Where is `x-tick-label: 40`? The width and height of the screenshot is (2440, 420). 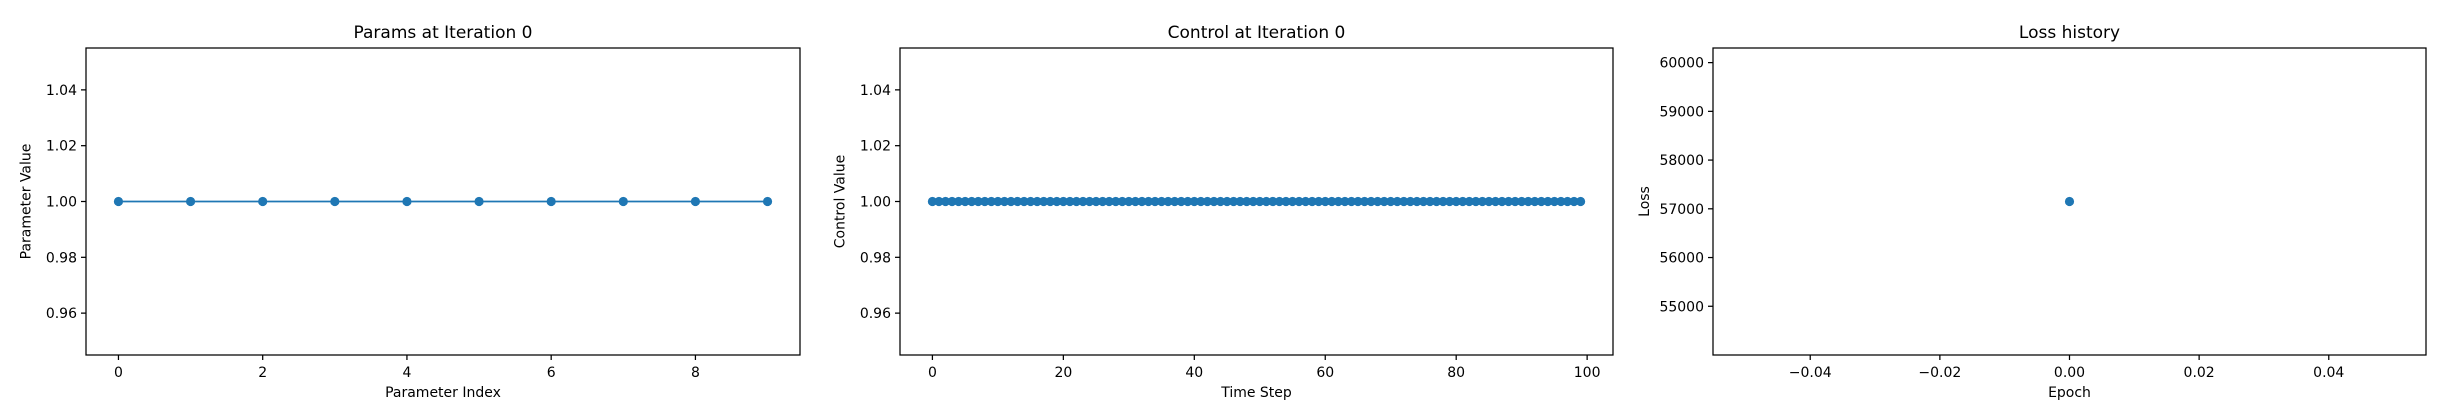
x-tick-label: 40 is located at coordinates (1194, 373).